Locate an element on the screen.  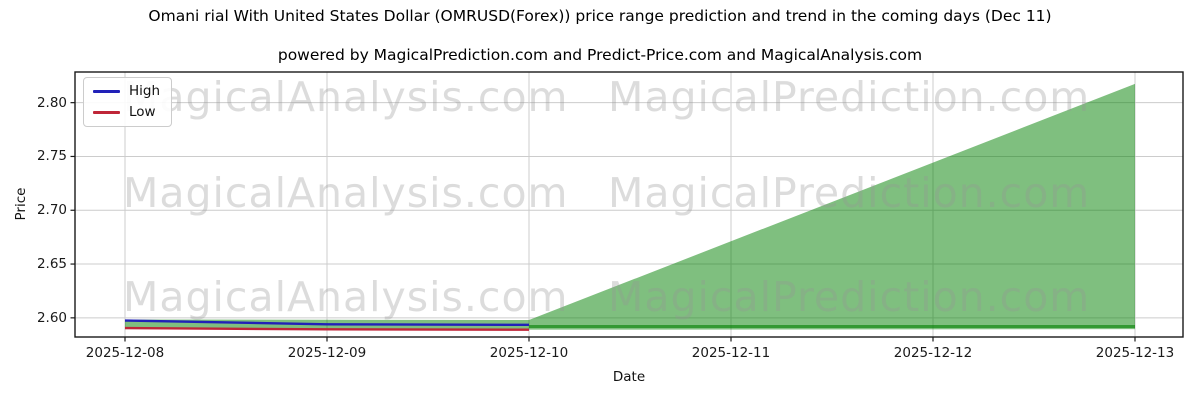
high-line is located at coordinates (327, 323).